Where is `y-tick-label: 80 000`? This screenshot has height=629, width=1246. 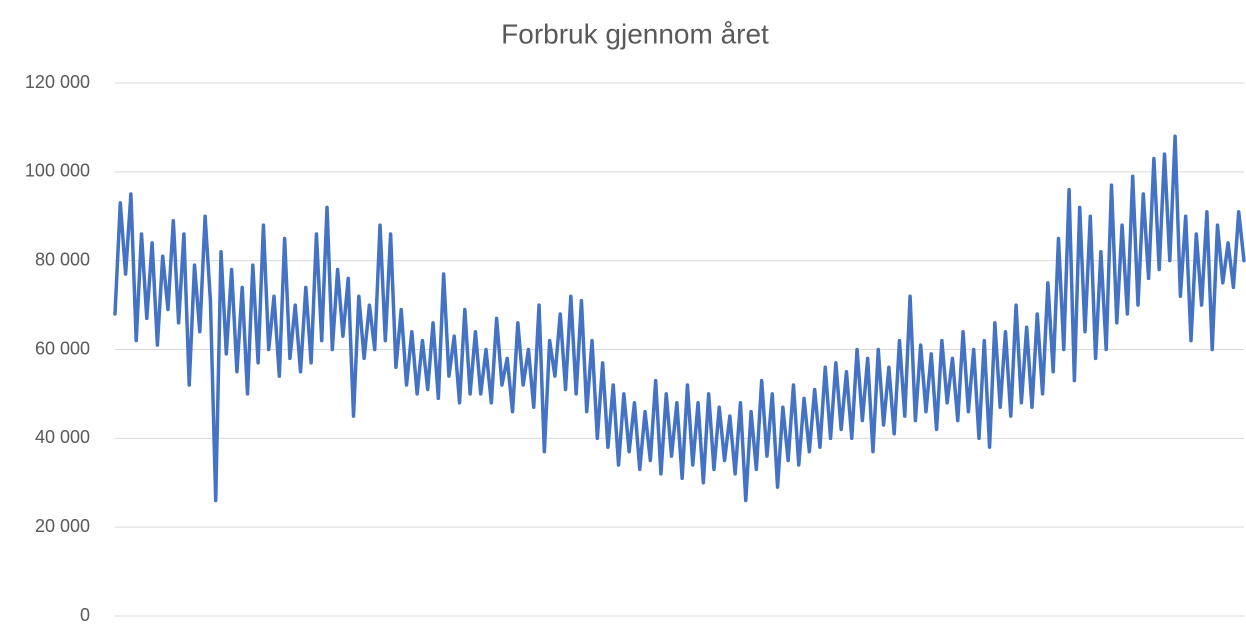 y-tick-label: 80 000 is located at coordinates (62, 259).